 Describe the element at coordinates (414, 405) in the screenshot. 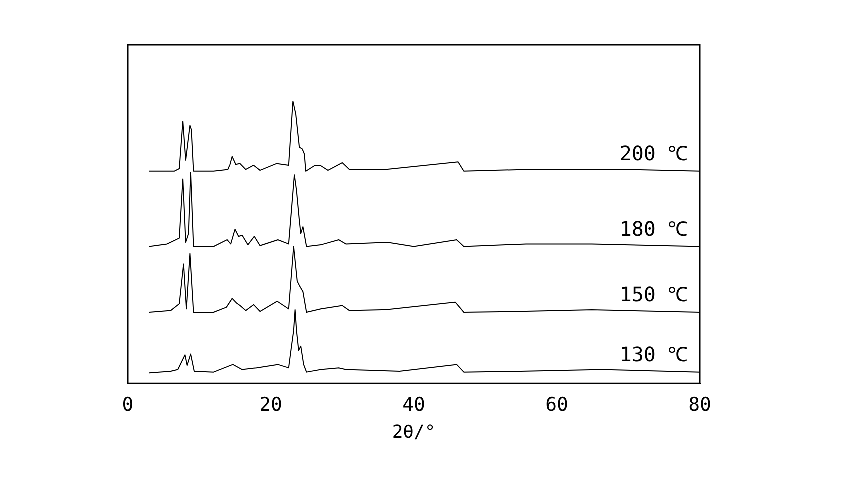

I see `x-tick-label: 40` at that location.